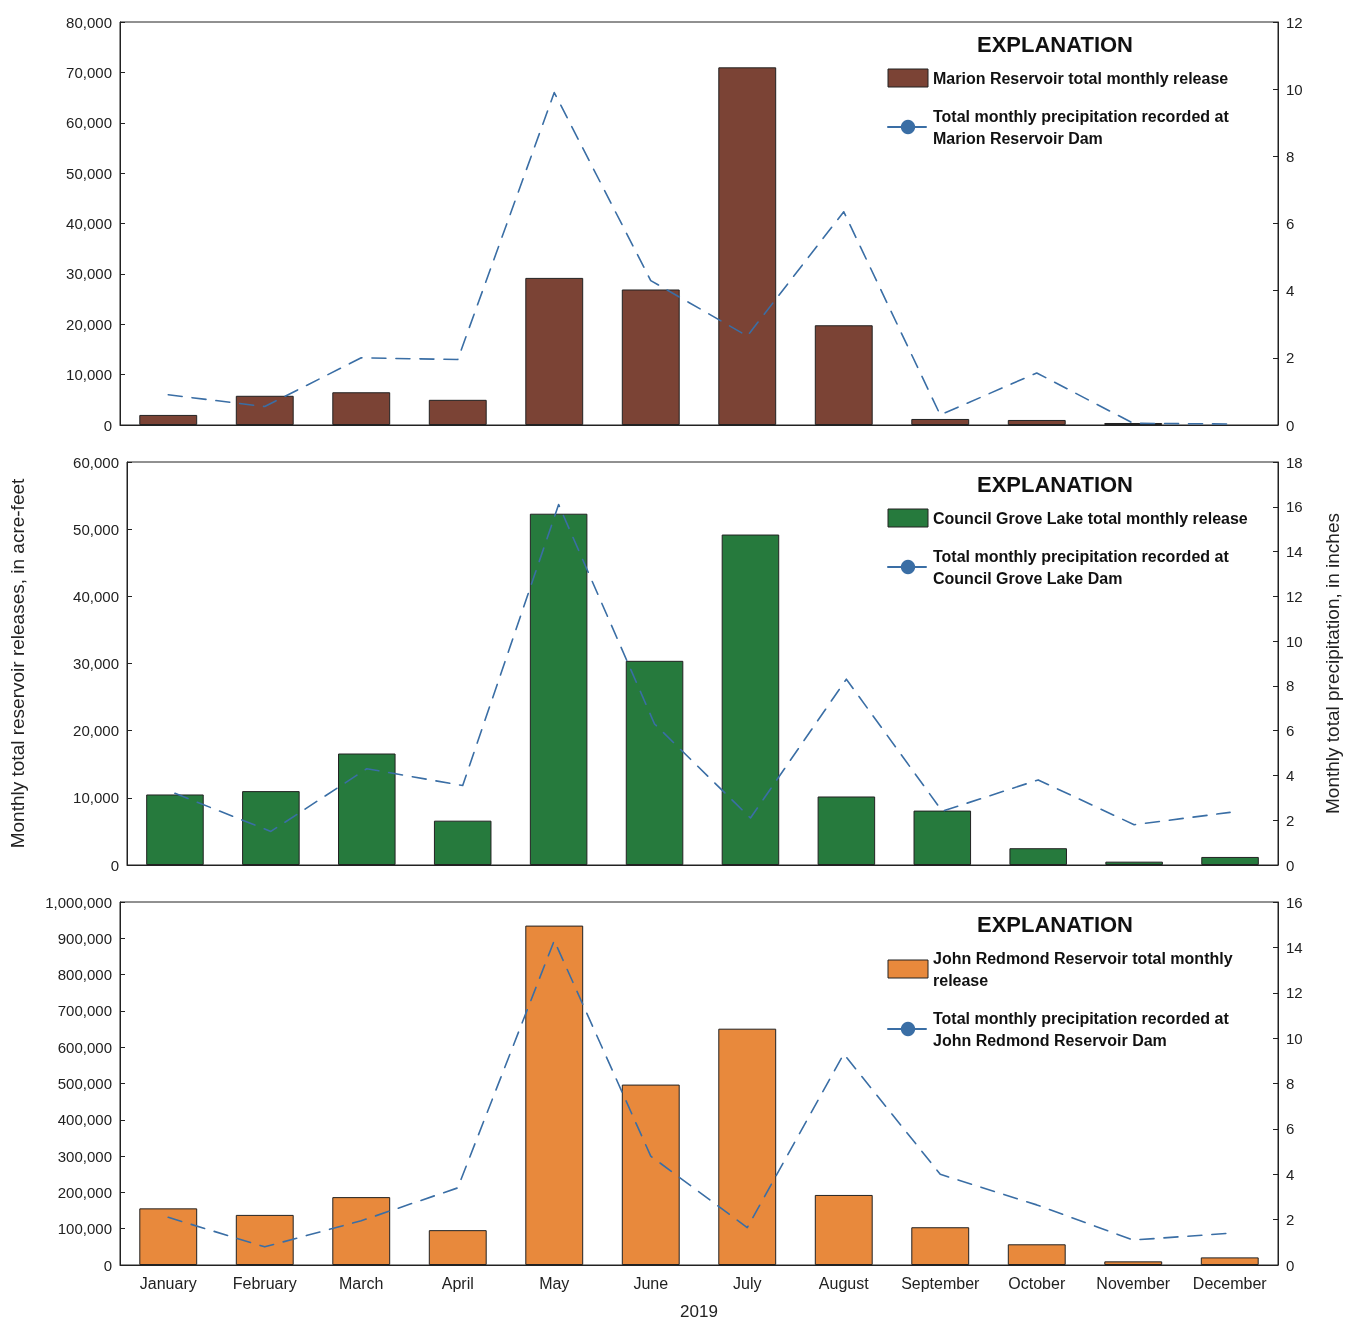 This screenshot has height=1340, width=1358. What do you see at coordinates (554, 1283) in the screenshot?
I see `x-tick-label: May` at bounding box center [554, 1283].